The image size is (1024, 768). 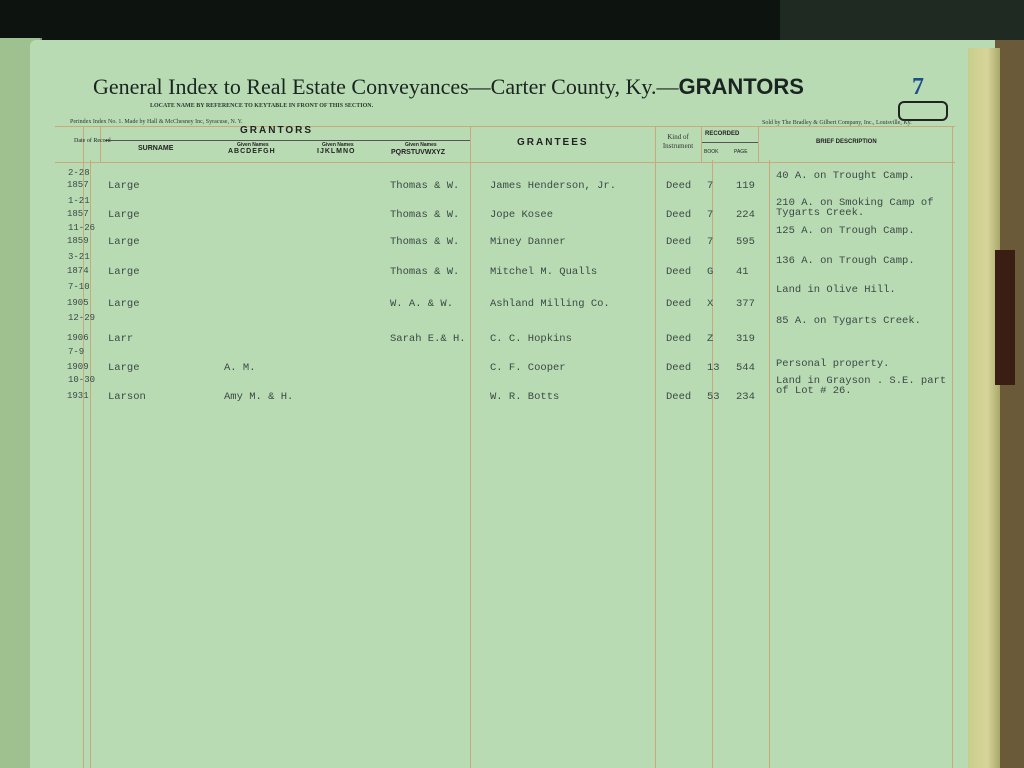 I want to click on given-label-1: Given Names, so click(x=253, y=145).